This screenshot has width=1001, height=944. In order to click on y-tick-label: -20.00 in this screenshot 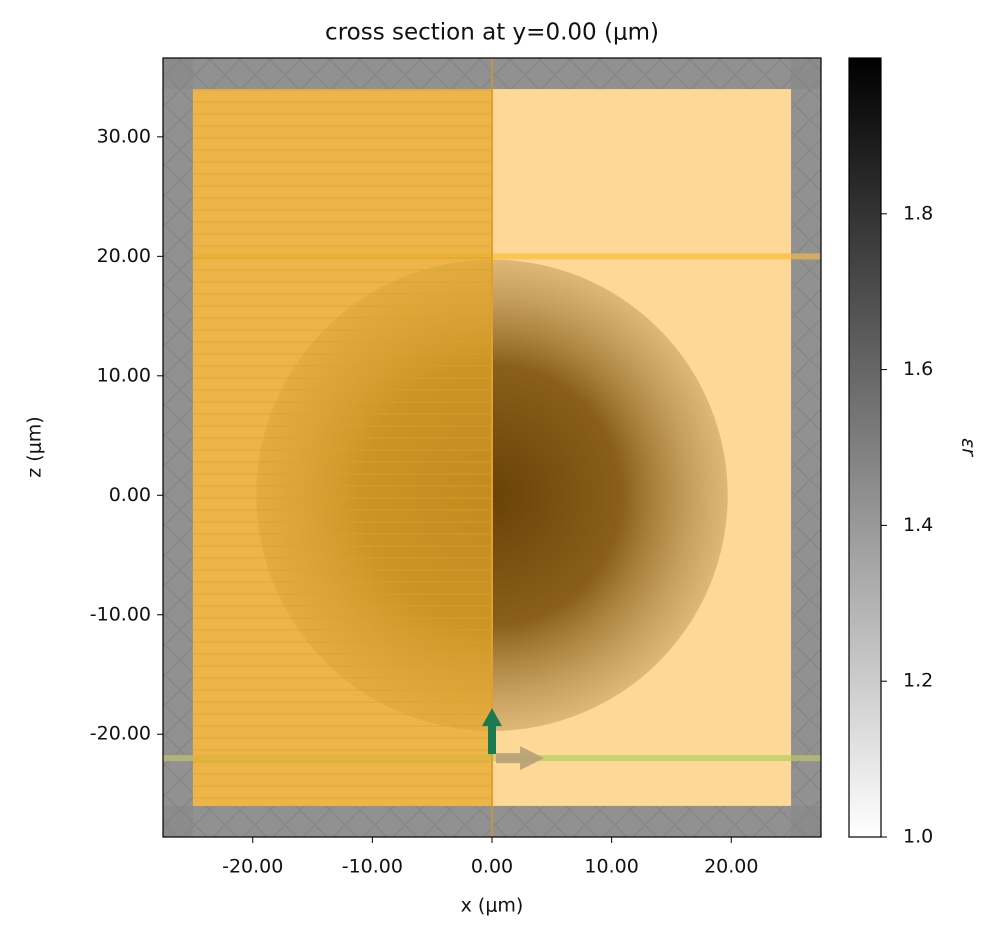, I will do `click(120, 734)`.